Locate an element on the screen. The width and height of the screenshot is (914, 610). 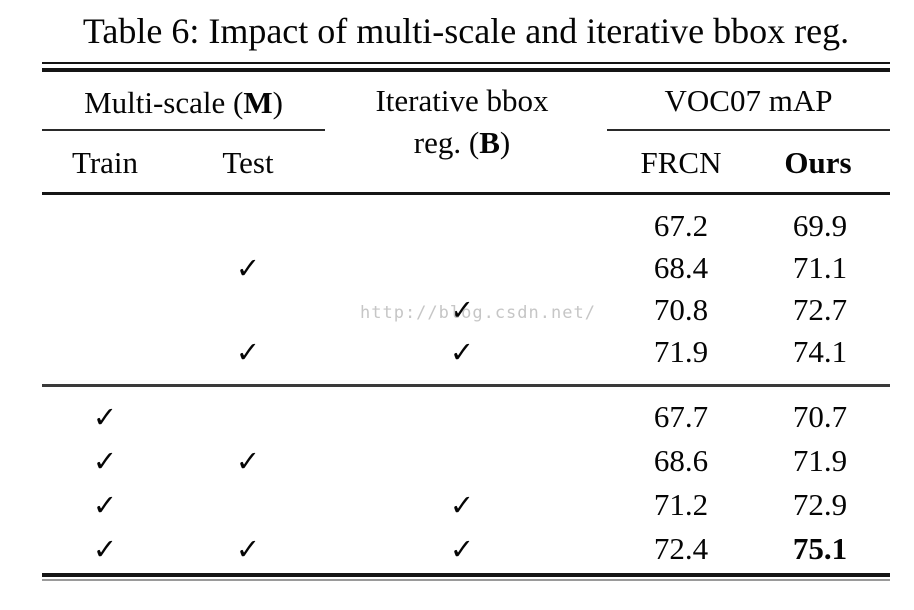
iterative-line2-suffix: ) is located at coordinates (505, 142).